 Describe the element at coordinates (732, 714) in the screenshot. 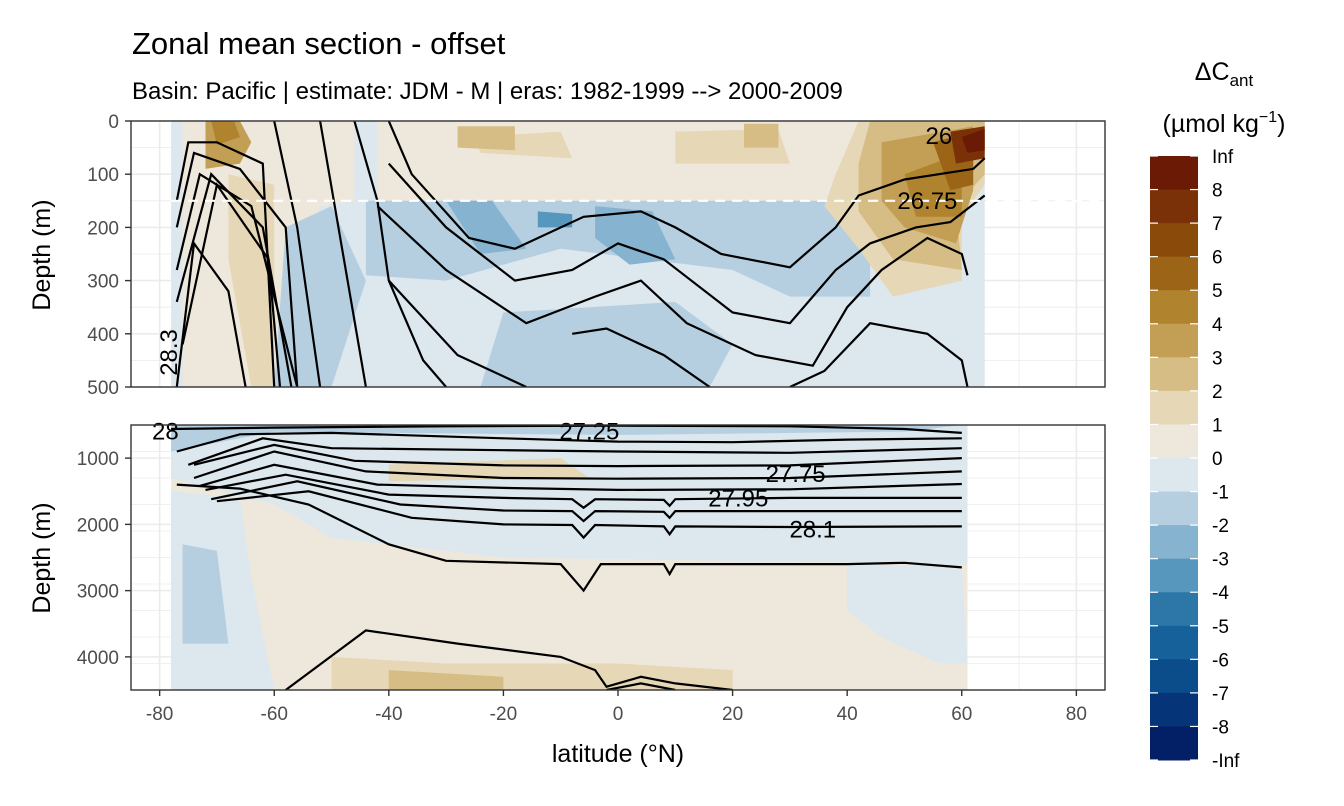

I see `x-tick-label: 20` at that location.